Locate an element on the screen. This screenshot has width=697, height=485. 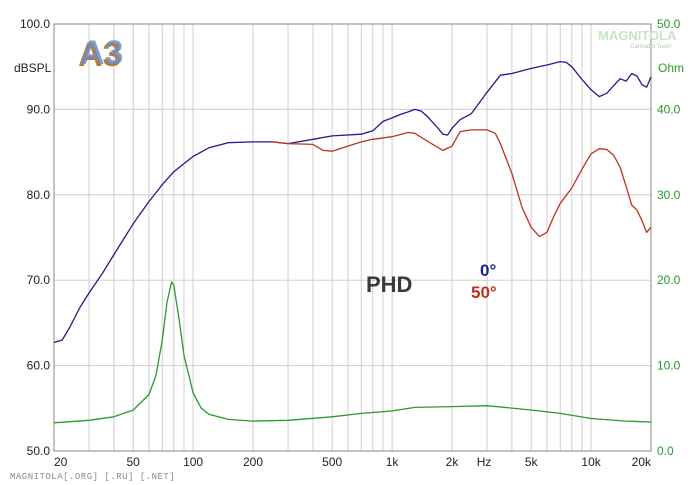
left-tick-label: 90.0 is located at coordinates (39, 109).